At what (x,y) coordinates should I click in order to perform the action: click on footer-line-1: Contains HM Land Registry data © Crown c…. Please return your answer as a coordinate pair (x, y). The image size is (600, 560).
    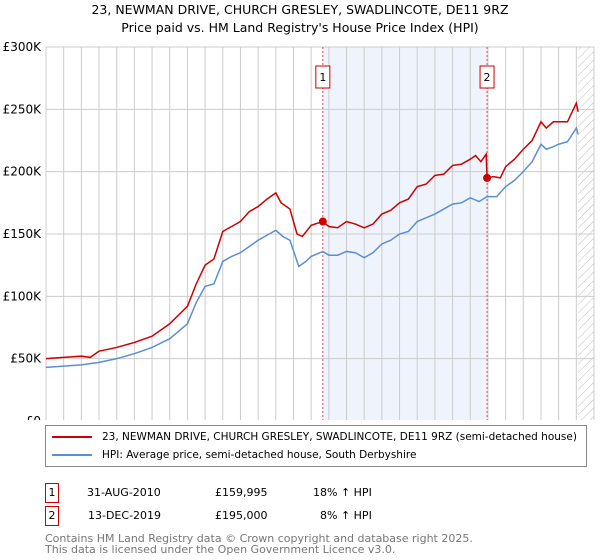
    Looking at the image, I should click on (259, 538).